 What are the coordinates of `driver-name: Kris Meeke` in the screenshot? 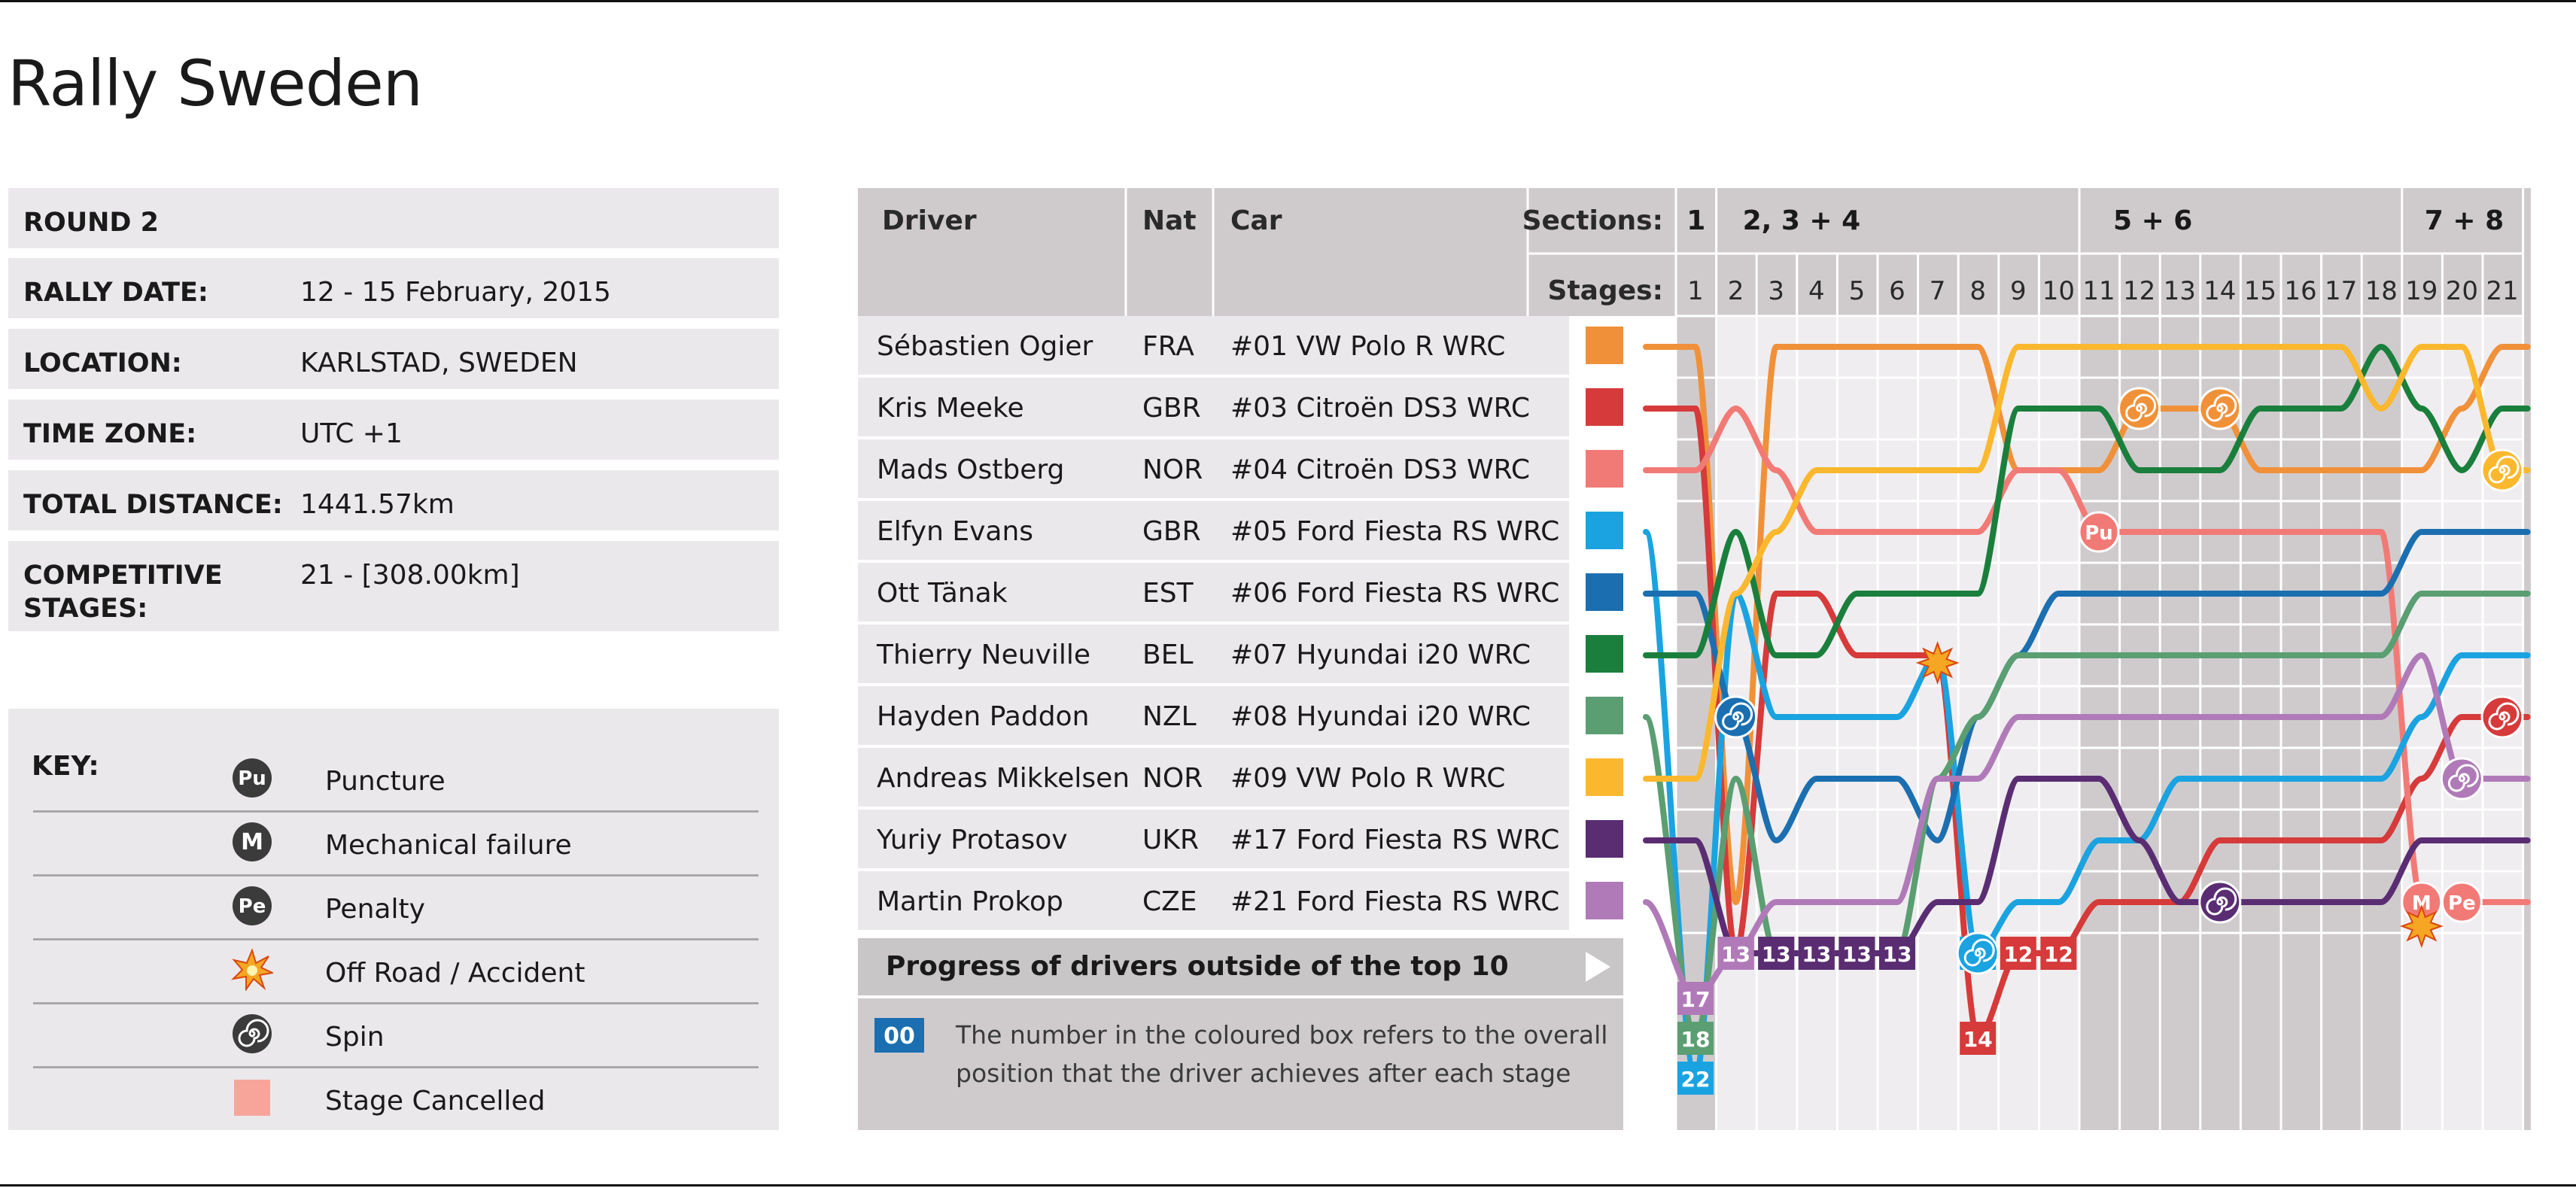 It's located at (950, 408).